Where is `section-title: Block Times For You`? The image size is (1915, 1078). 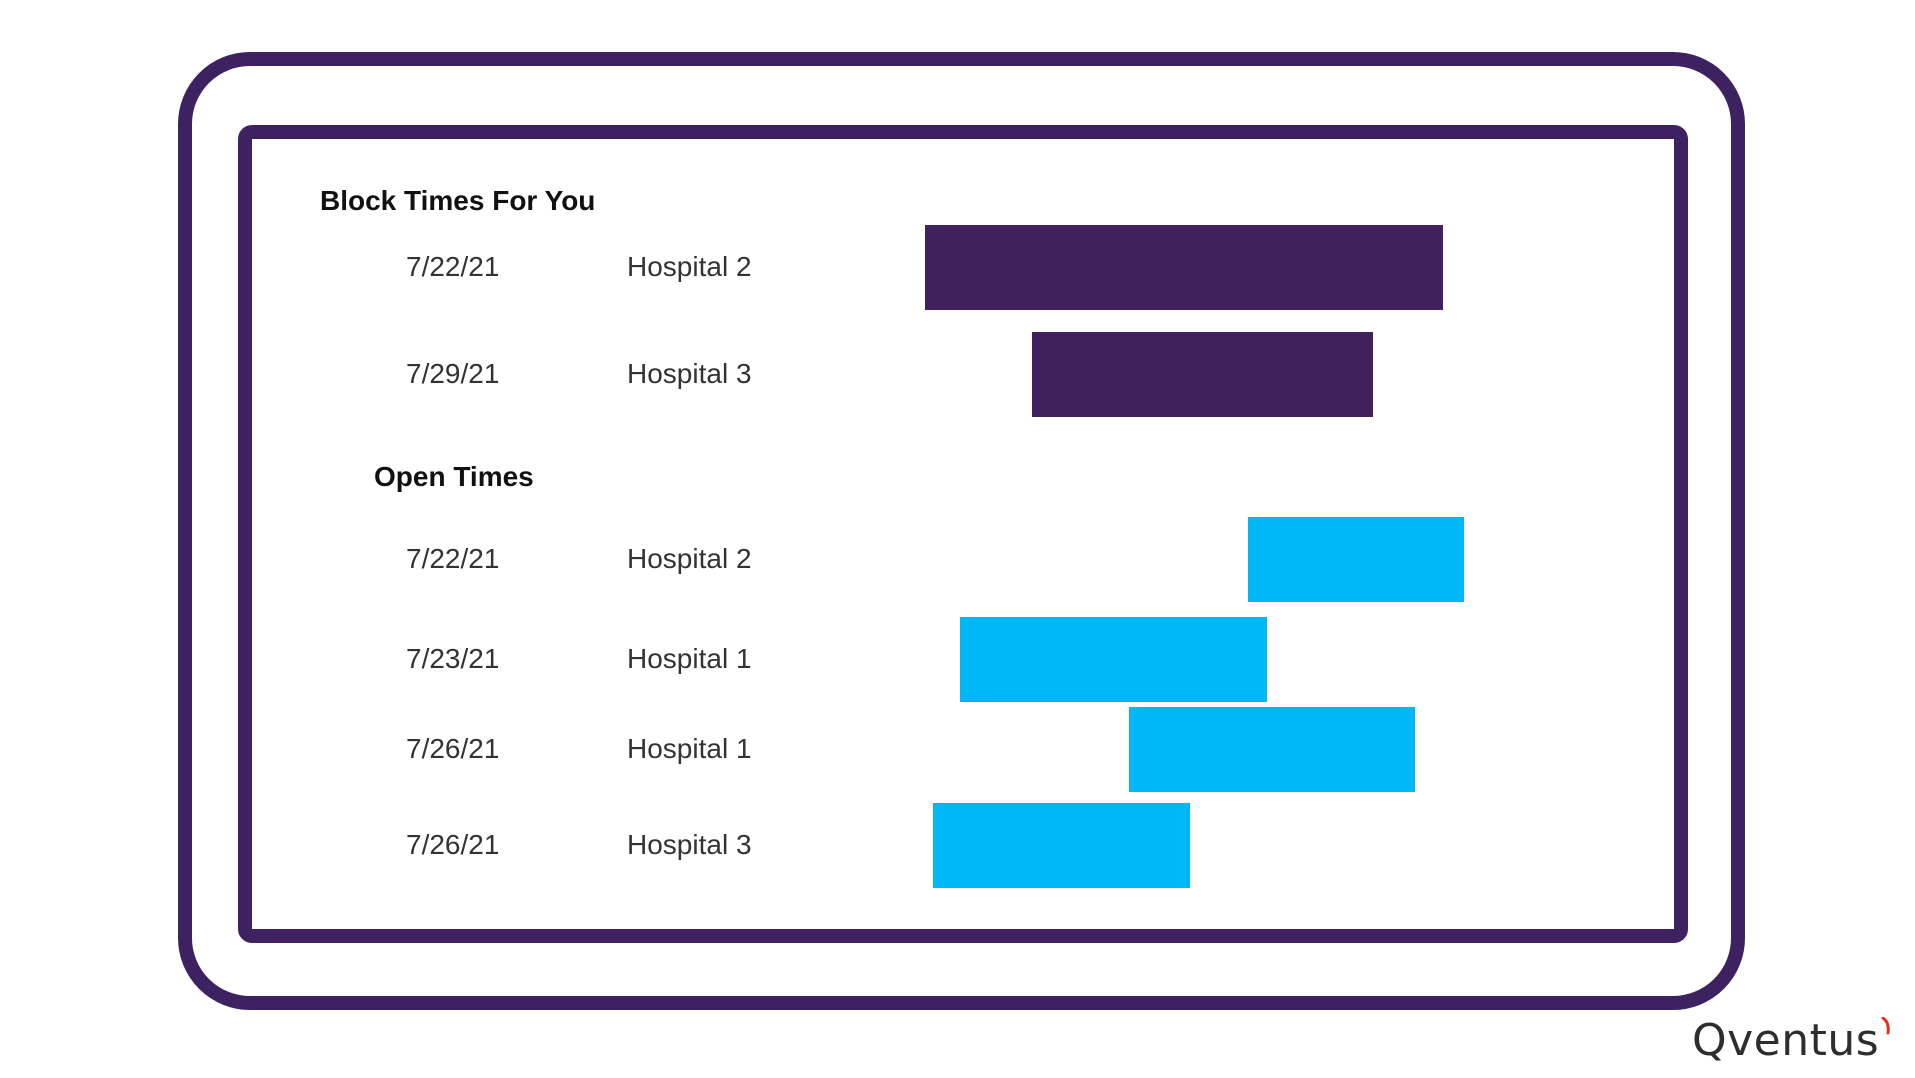
section-title: Block Times For You is located at coordinates (458, 200).